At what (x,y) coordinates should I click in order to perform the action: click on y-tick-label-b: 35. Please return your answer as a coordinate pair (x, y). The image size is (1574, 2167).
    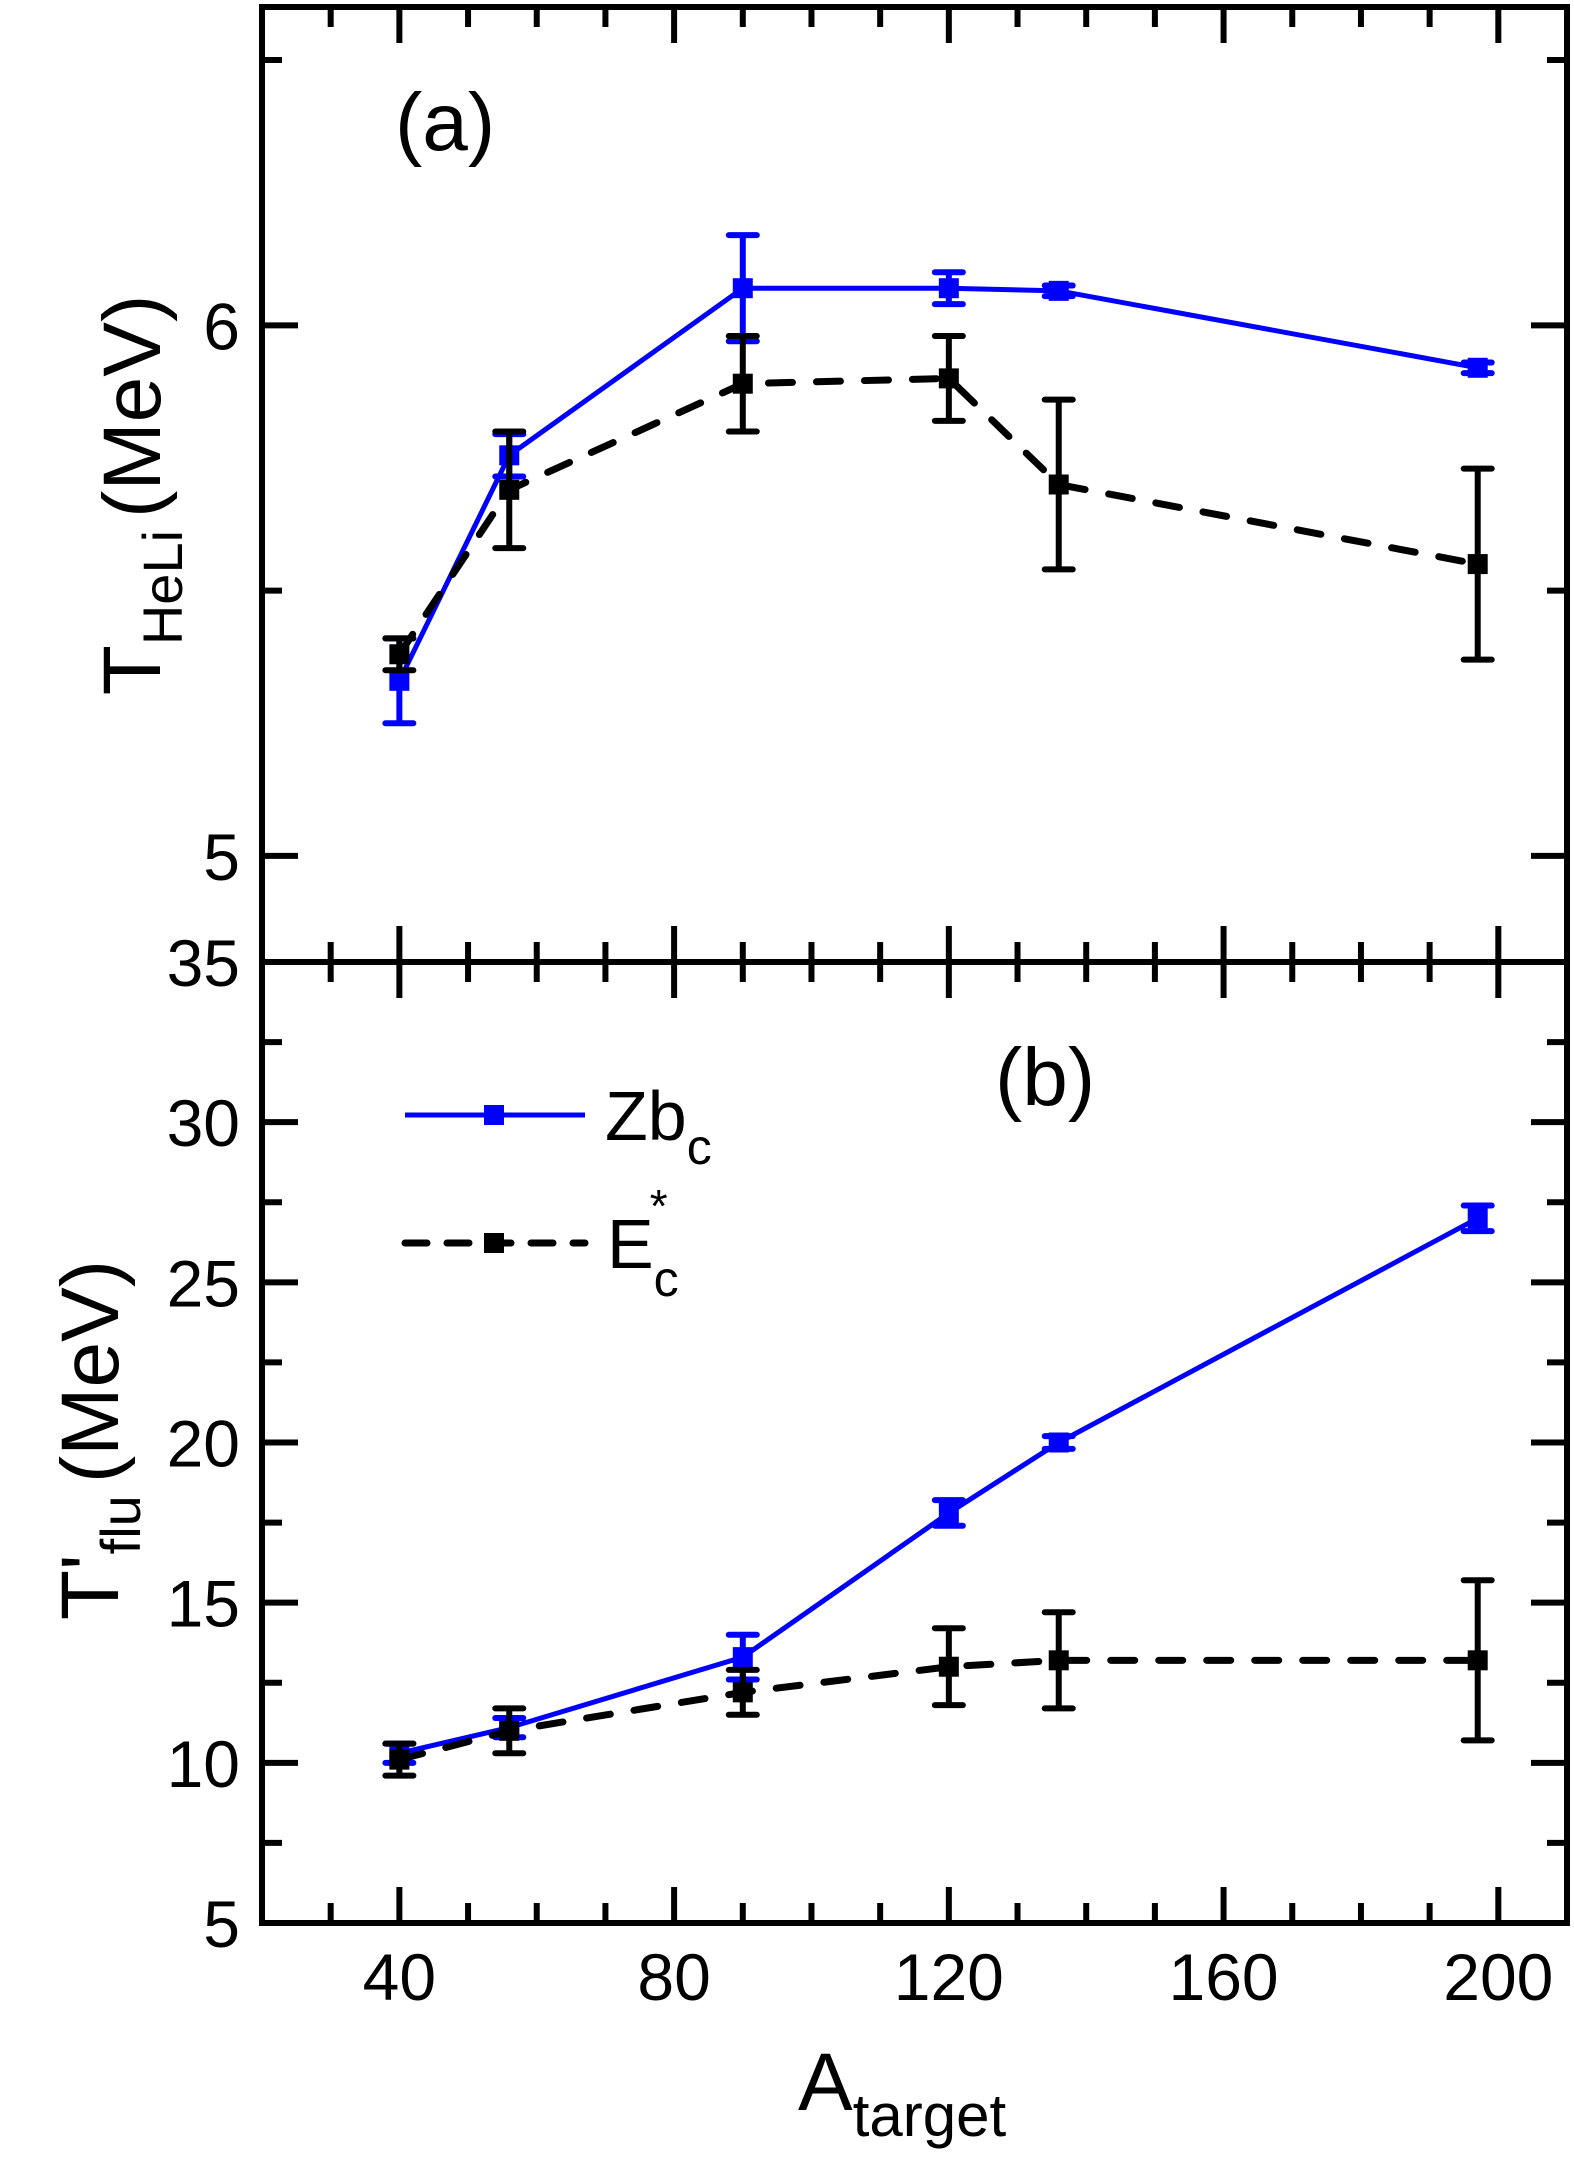
    Looking at the image, I should click on (203, 963).